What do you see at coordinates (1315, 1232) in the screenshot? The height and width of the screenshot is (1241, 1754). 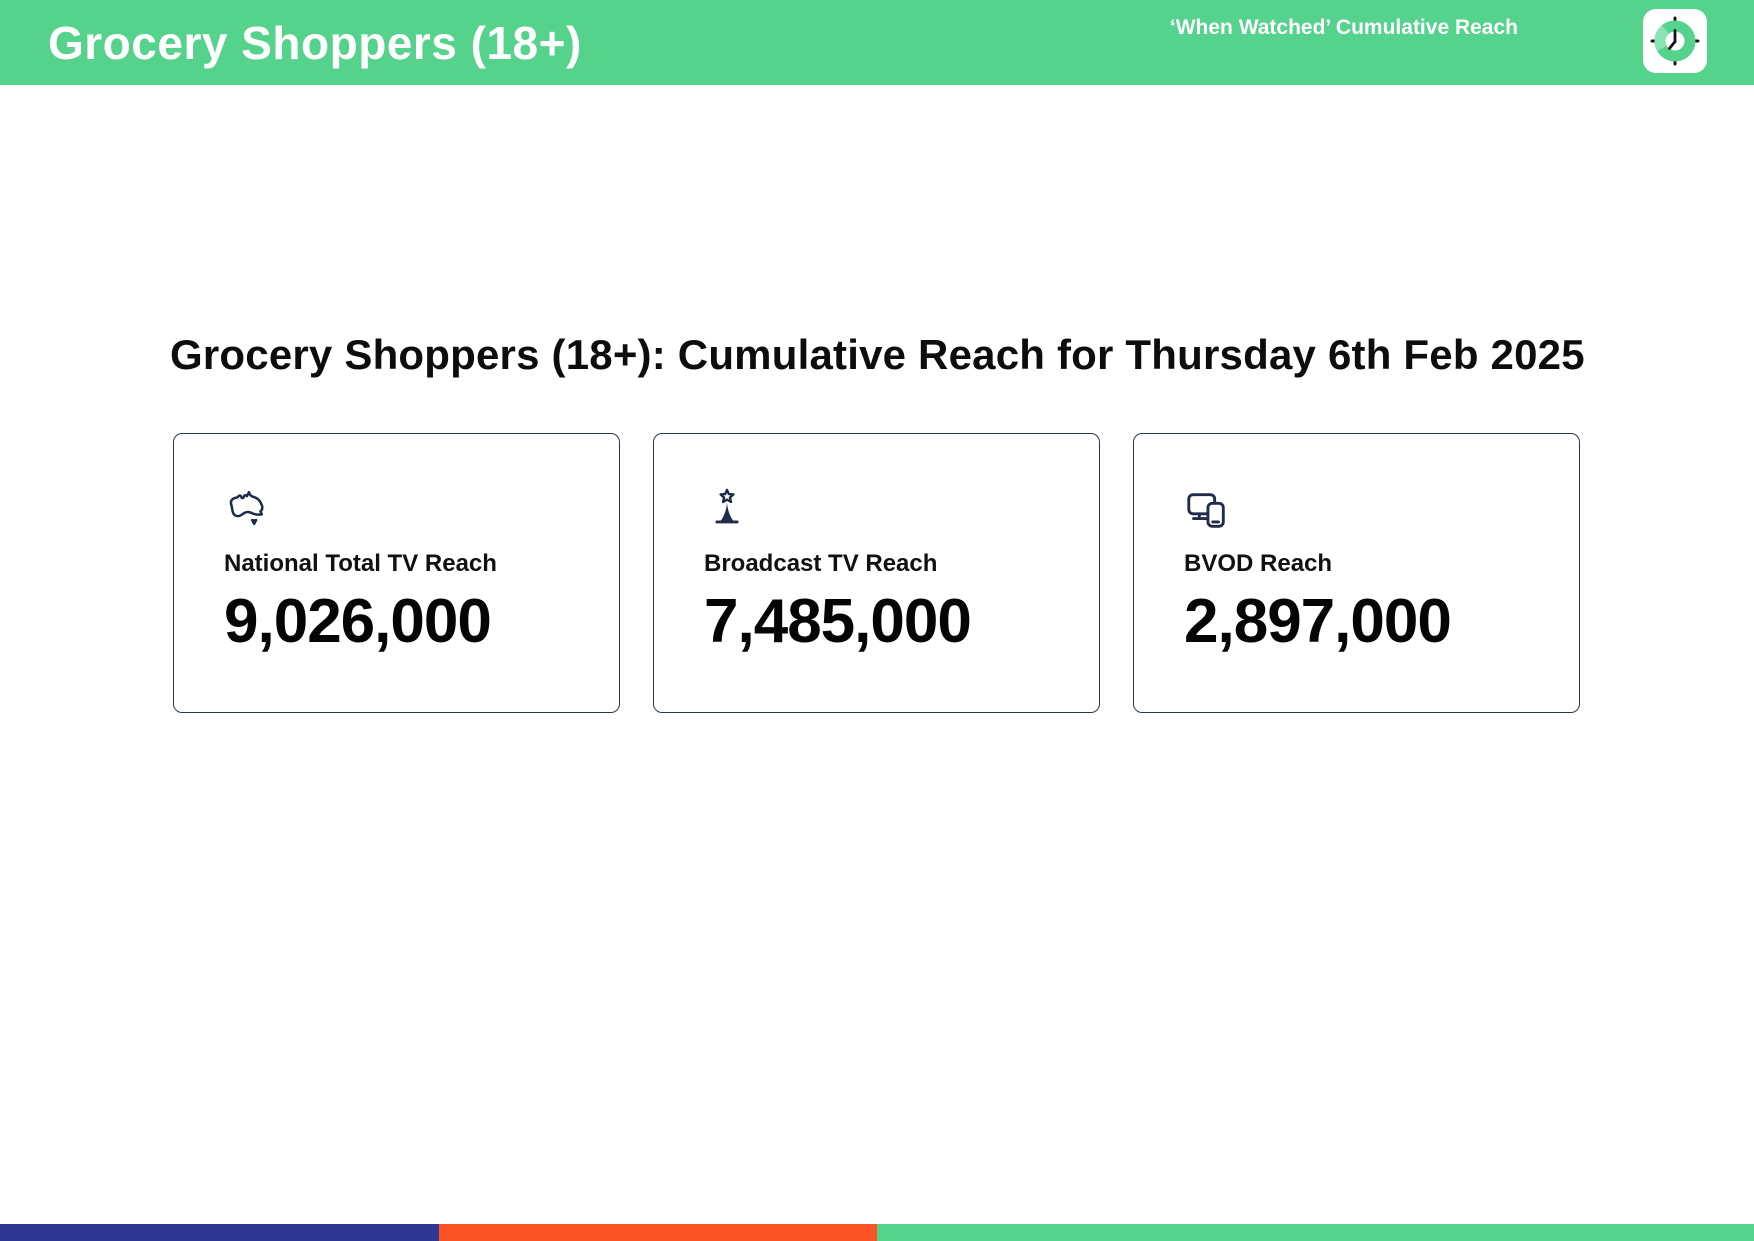 I see `brand-bar-segment-green` at bounding box center [1315, 1232].